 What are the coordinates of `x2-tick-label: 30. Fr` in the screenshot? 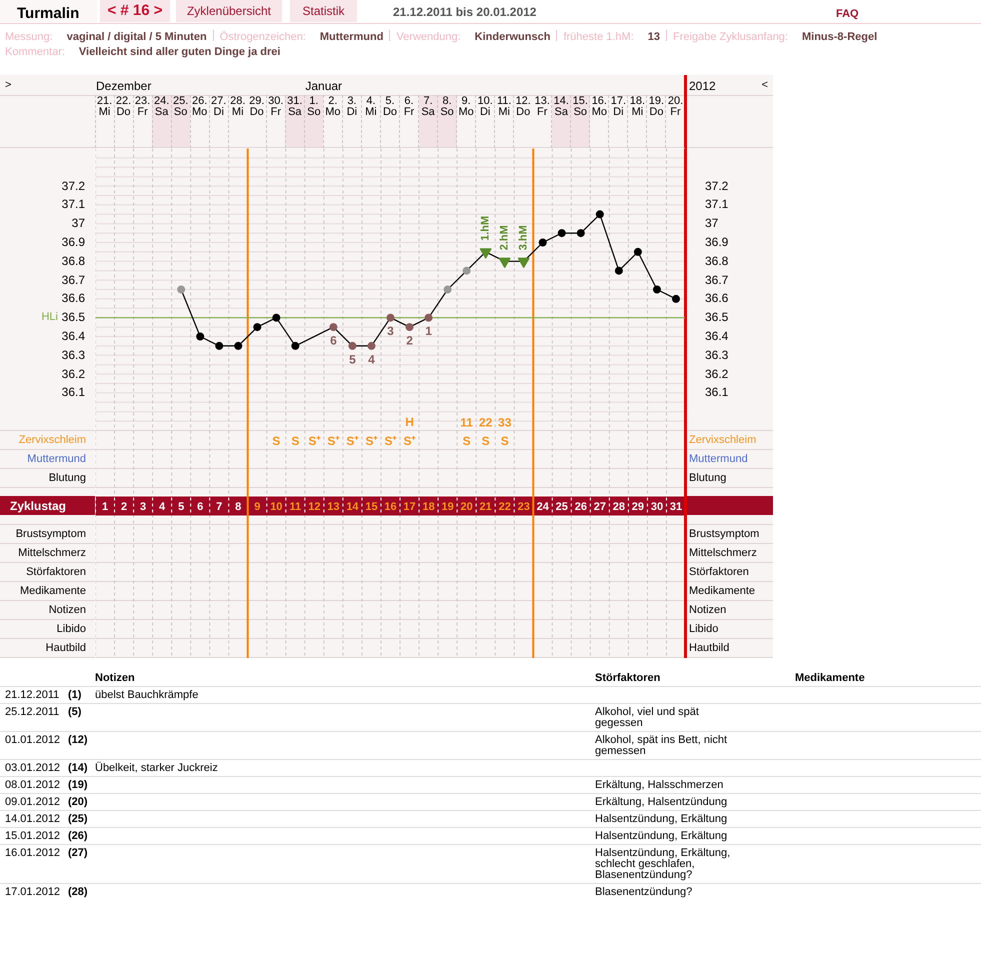 It's located at (275, 106).